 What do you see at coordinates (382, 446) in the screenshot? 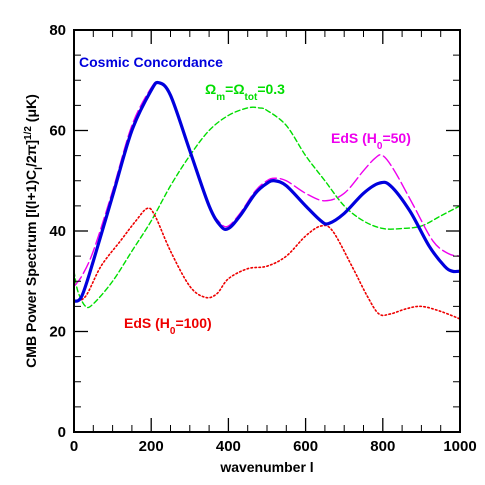
I see `x-tick-label: 800` at bounding box center [382, 446].